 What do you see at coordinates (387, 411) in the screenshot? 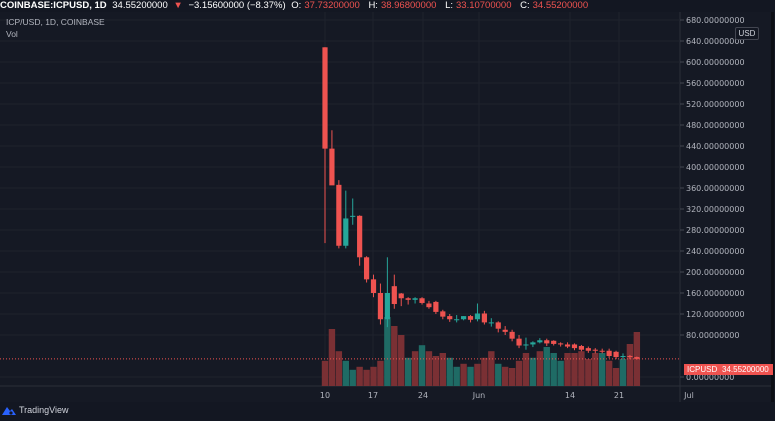
I see `footer-bar` at bounding box center [387, 411].